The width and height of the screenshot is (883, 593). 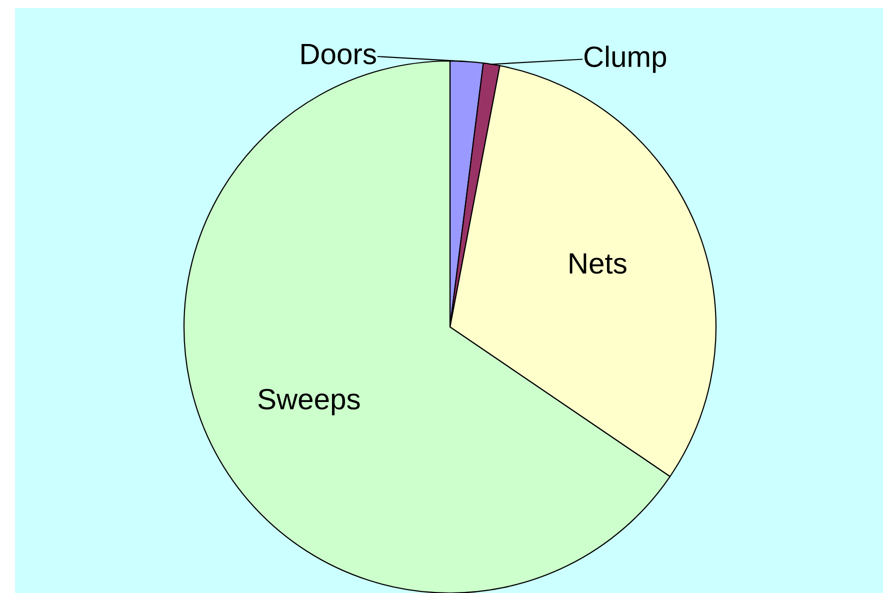 I want to click on slice-label: Sweeps, so click(x=309, y=402).